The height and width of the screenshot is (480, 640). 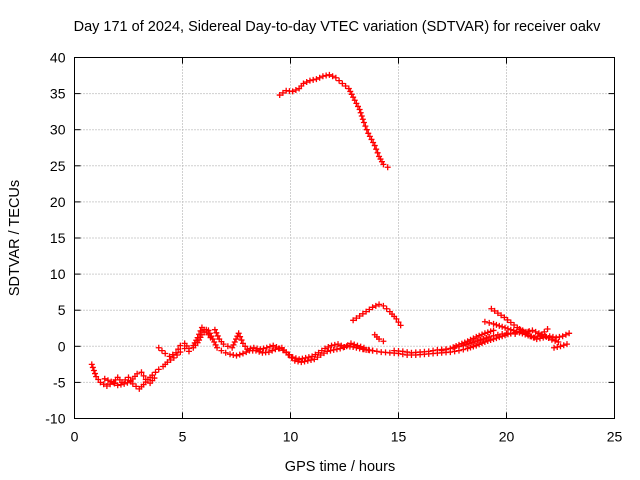 I want to click on x-tick-label: 15, so click(x=399, y=437).